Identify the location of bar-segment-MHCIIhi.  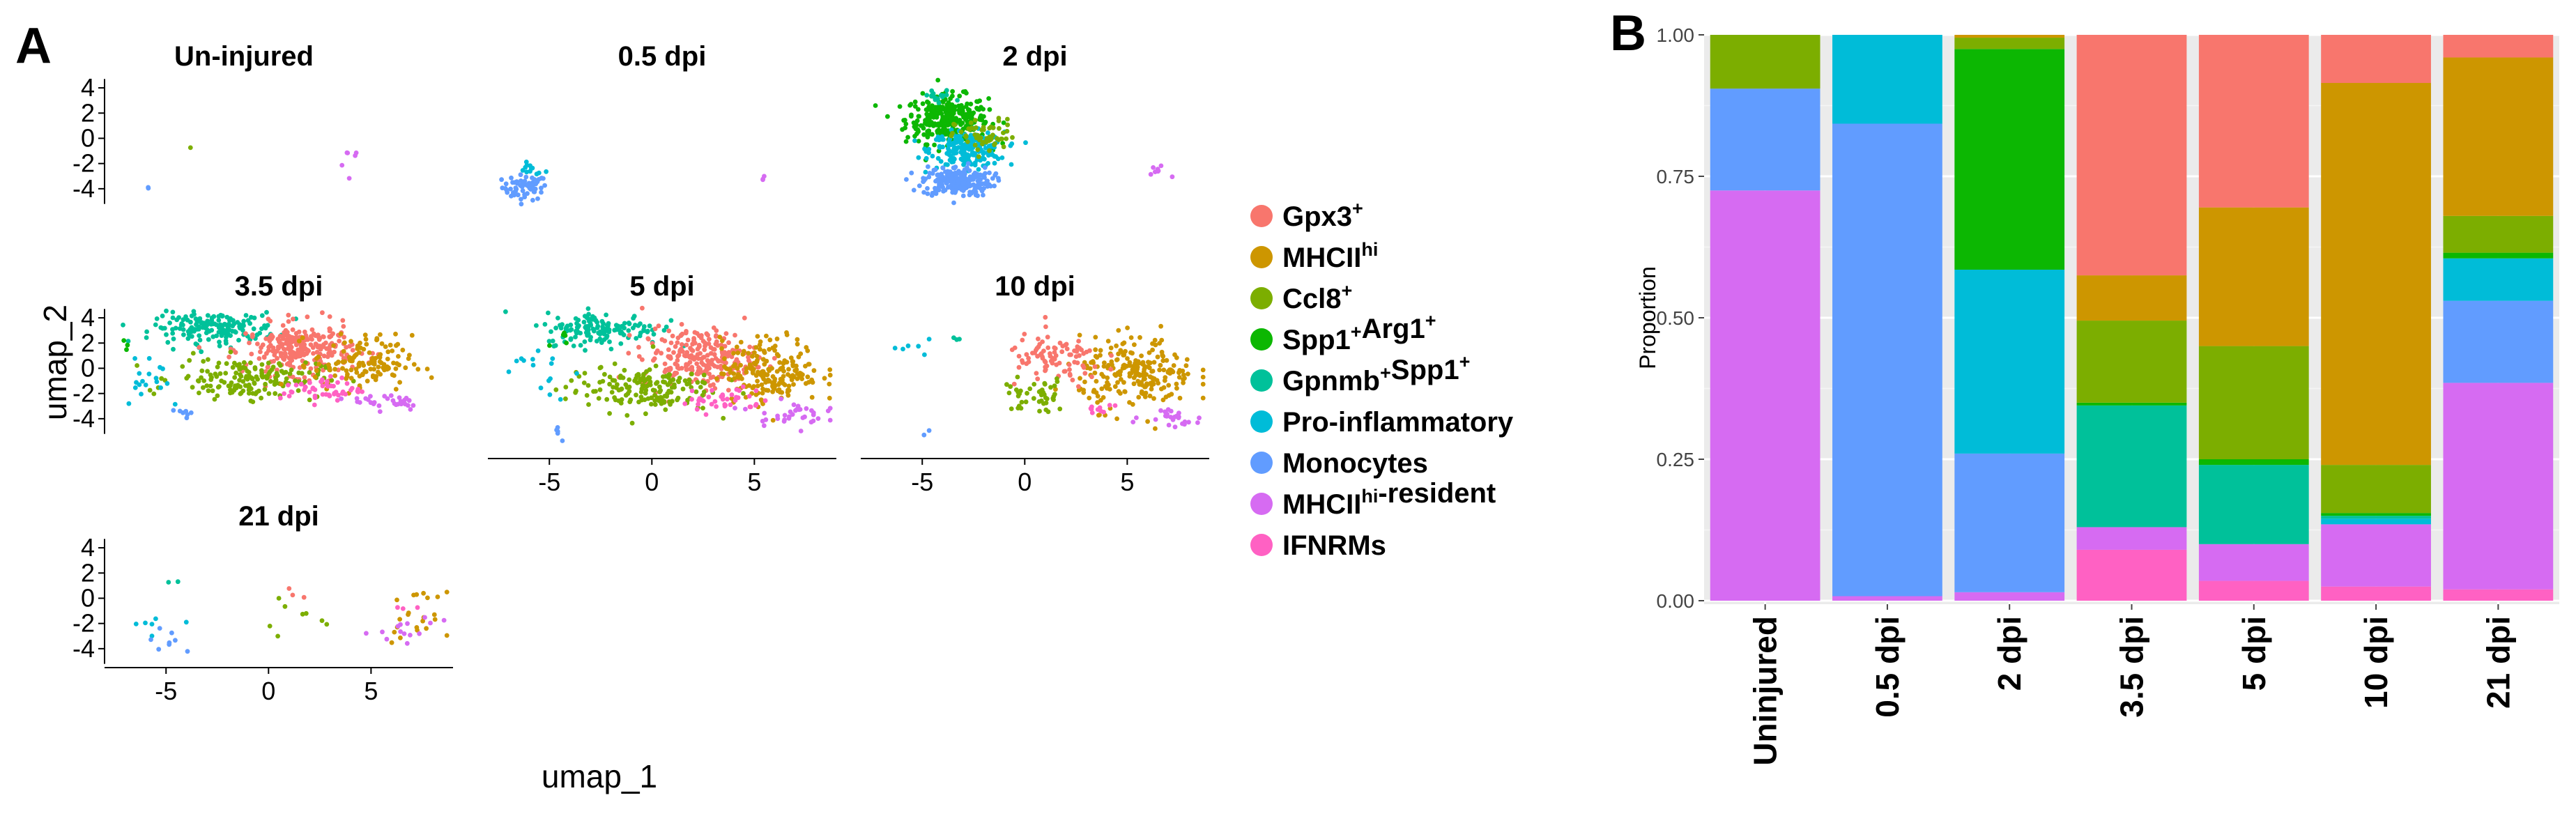
(2009, 36).